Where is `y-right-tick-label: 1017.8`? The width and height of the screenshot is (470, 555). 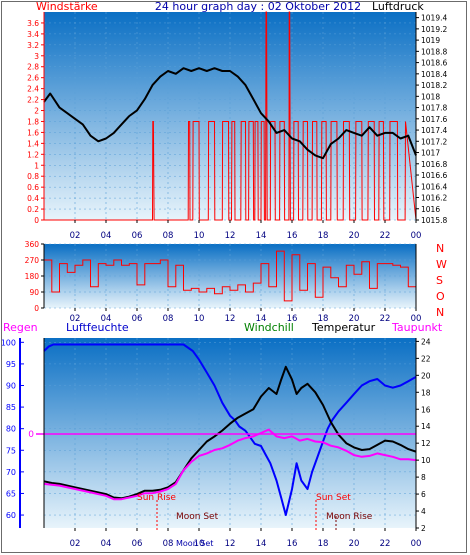
y-right-tick-label: 1017.8 is located at coordinates (434, 108).